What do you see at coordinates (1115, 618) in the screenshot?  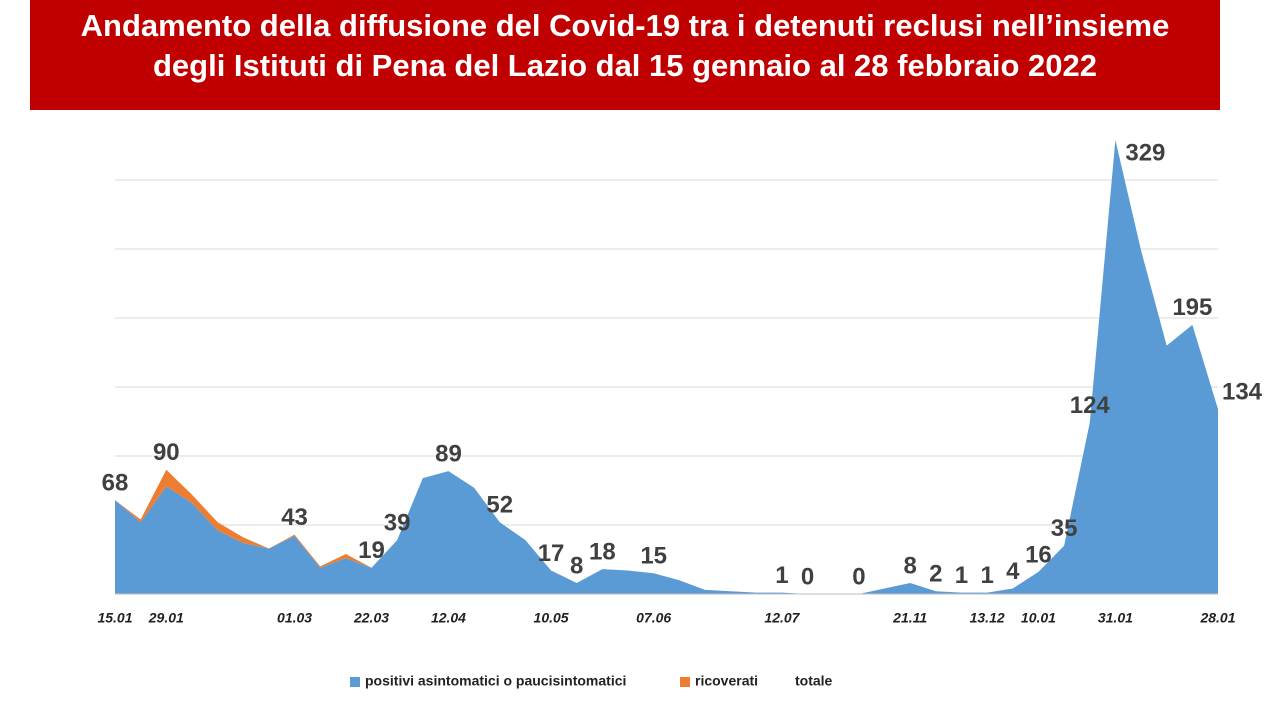 I see `x-tick-label: 31.01` at bounding box center [1115, 618].